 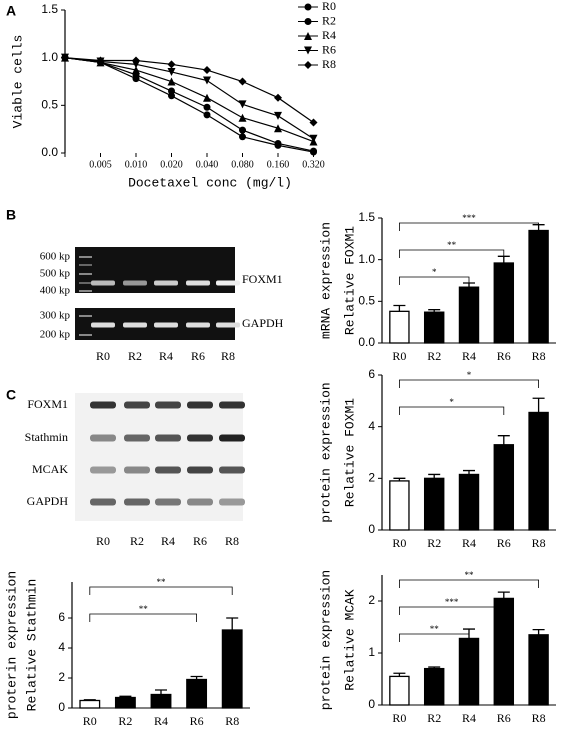 I want to click on y-tick-label: 0, so click(x=371, y=704).